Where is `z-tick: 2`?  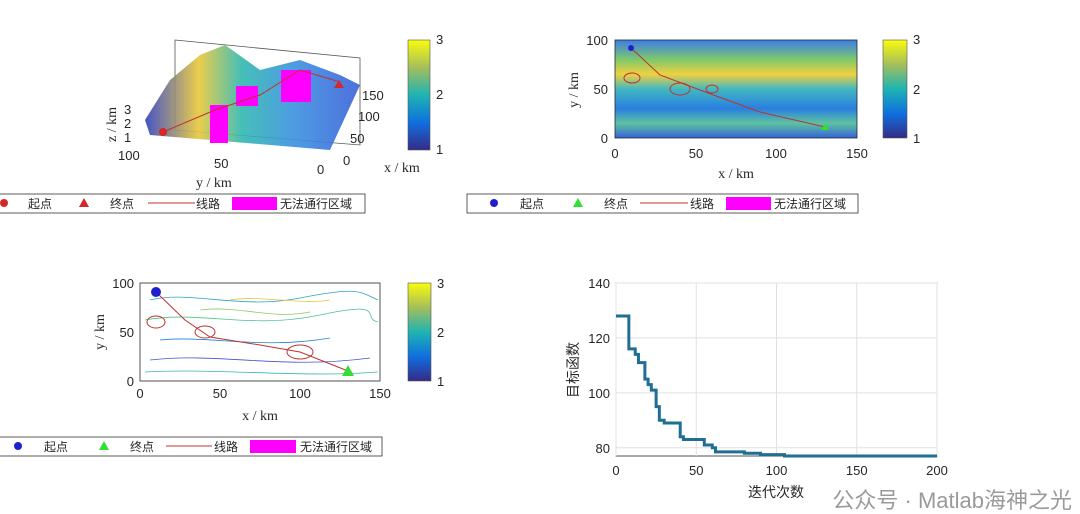
z-tick: 2 is located at coordinates (127, 123).